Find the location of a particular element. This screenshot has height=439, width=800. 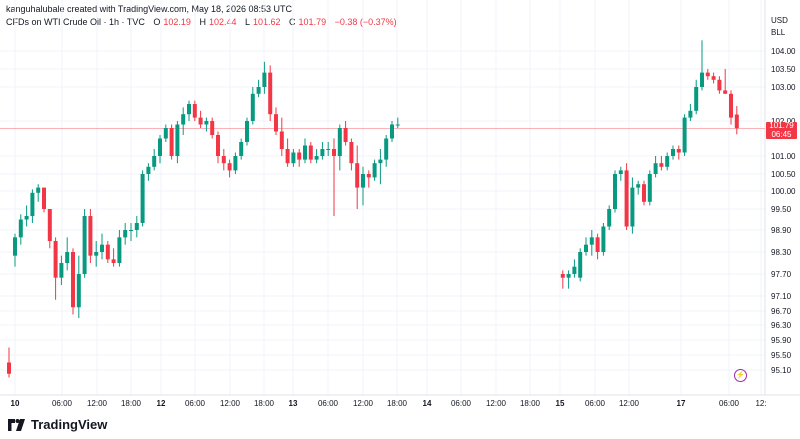

unit-label: BLL is located at coordinates (778, 32).